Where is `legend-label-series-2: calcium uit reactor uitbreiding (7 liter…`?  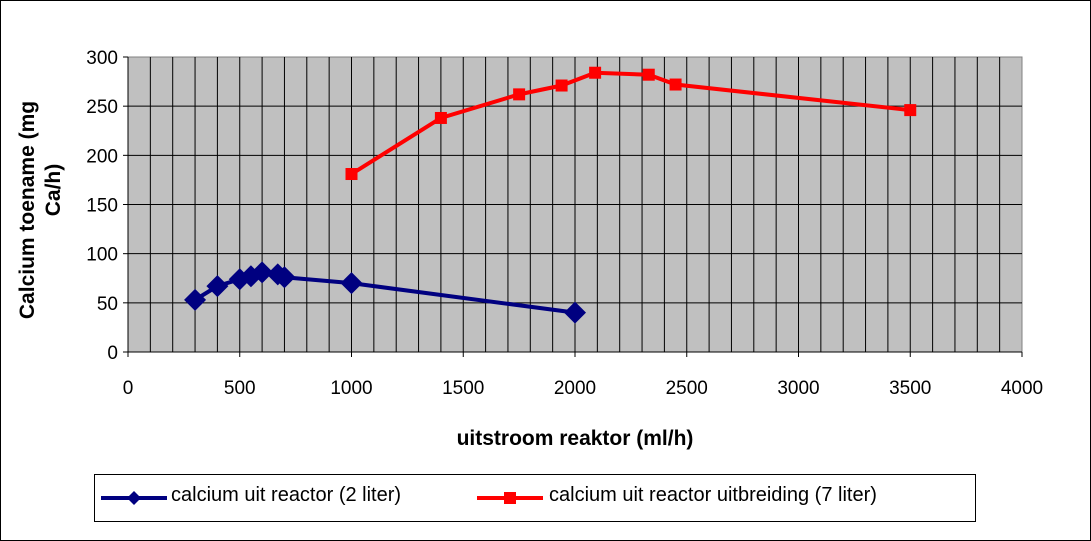 legend-label-series-2: calcium uit reactor uitbreiding (7 liter… is located at coordinates (713, 495).